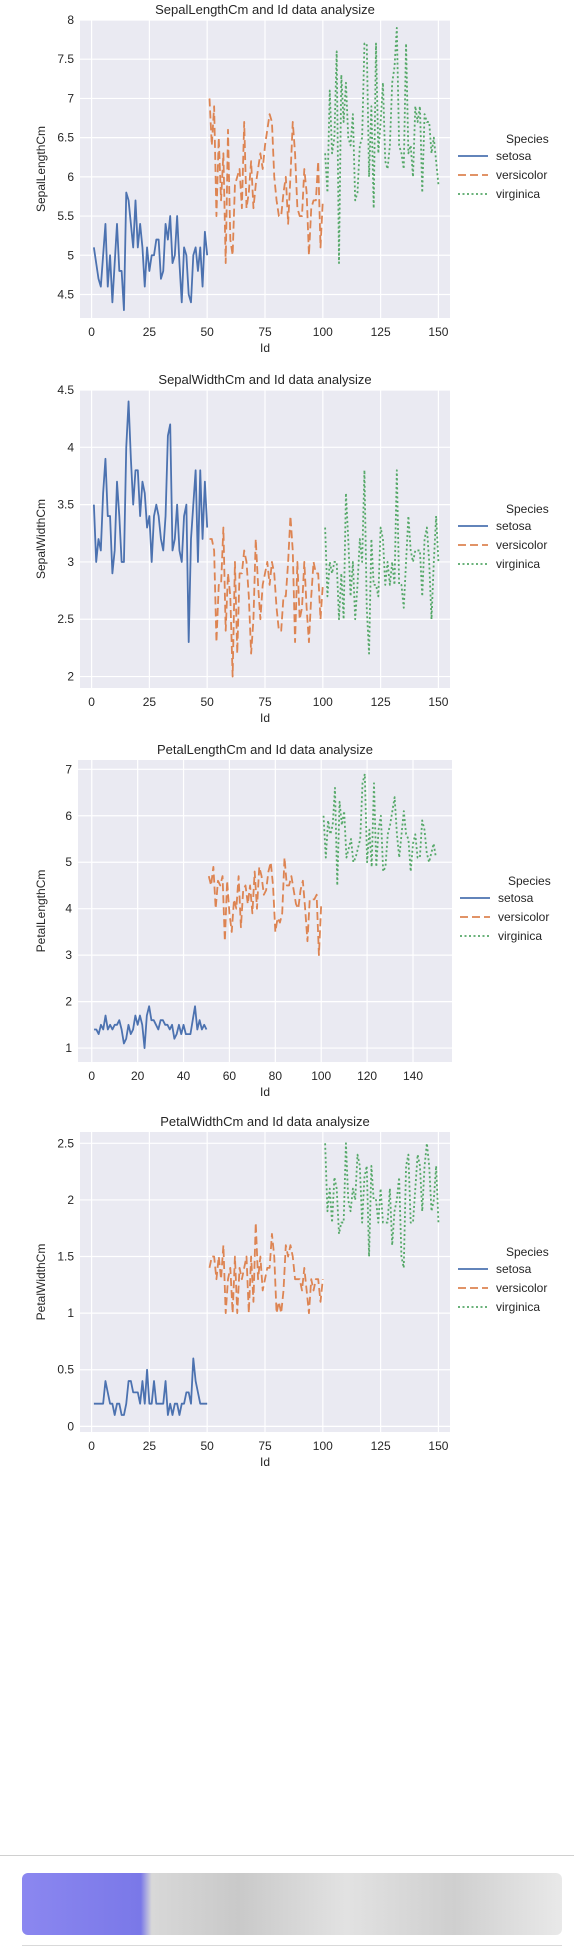  Describe the element at coordinates (292, 1904) in the screenshot. I see `blurred-content` at that location.